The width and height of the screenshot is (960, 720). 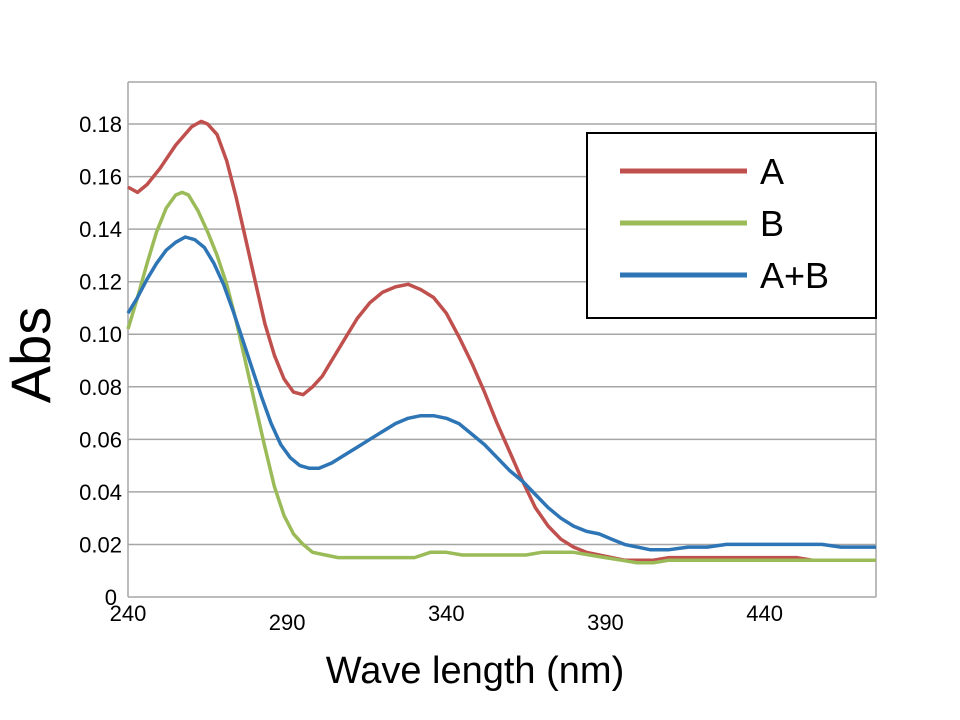 I want to click on legend-label: A, so click(x=772, y=171).